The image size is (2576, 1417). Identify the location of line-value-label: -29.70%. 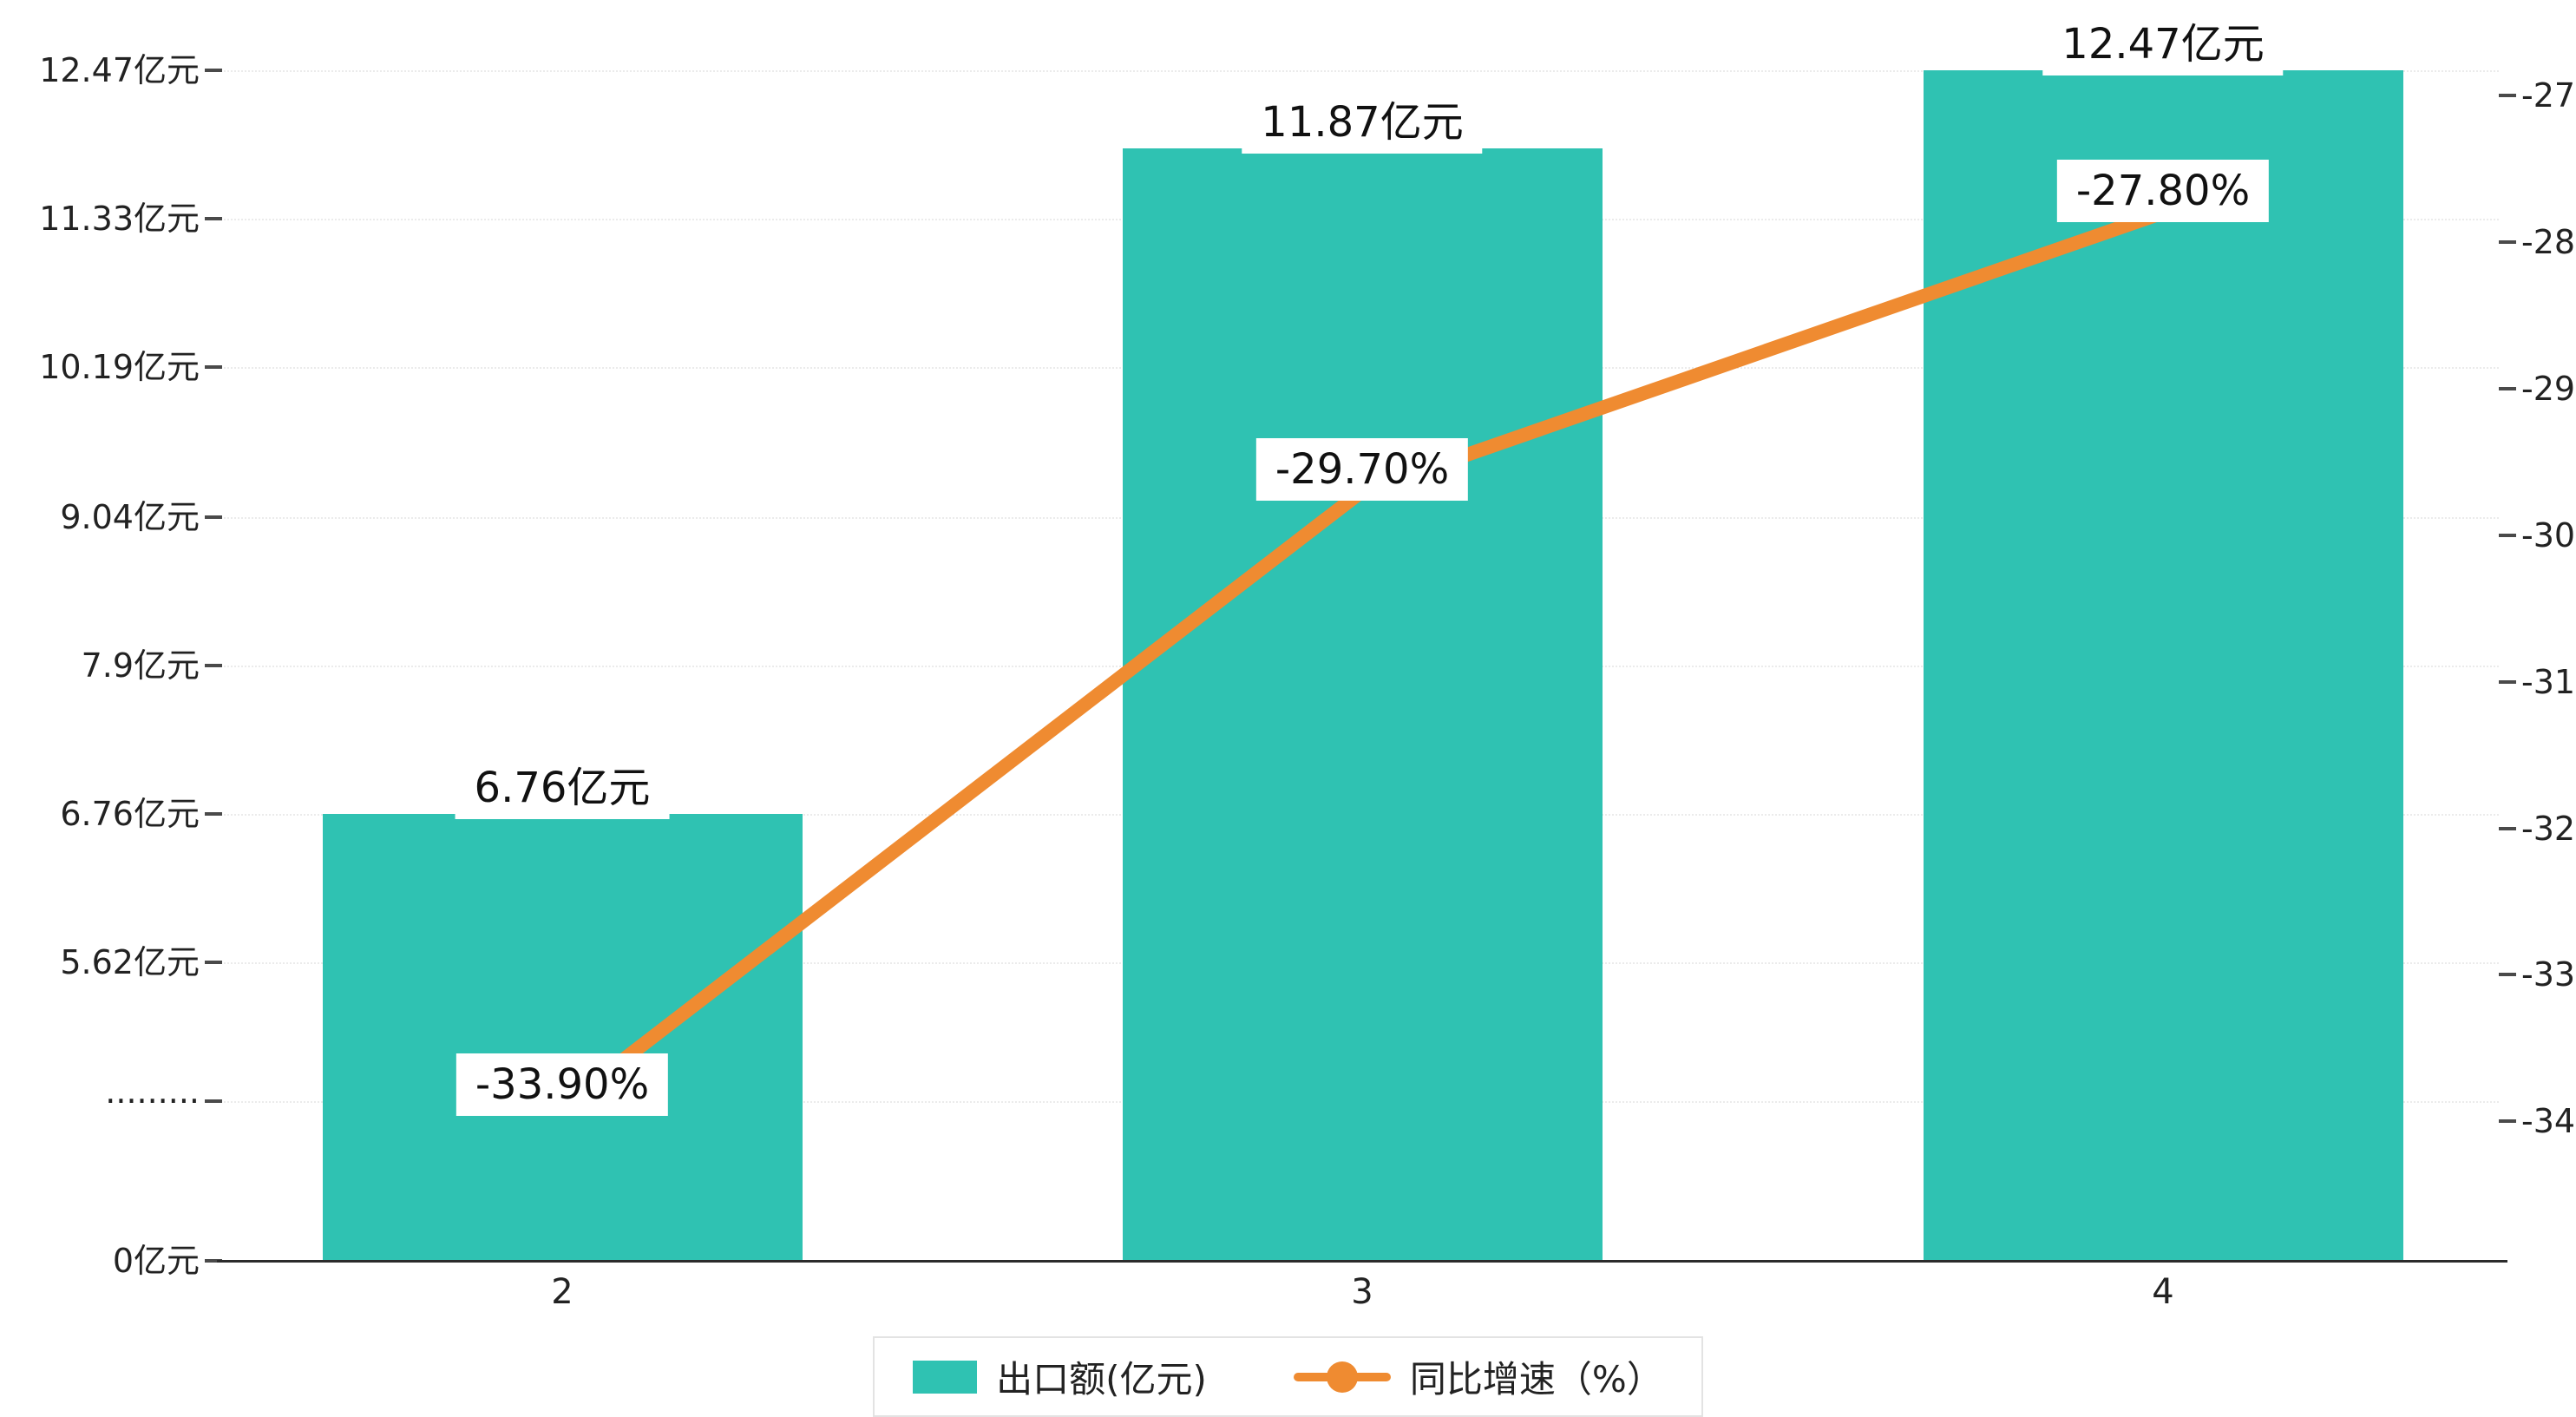
(1362, 470).